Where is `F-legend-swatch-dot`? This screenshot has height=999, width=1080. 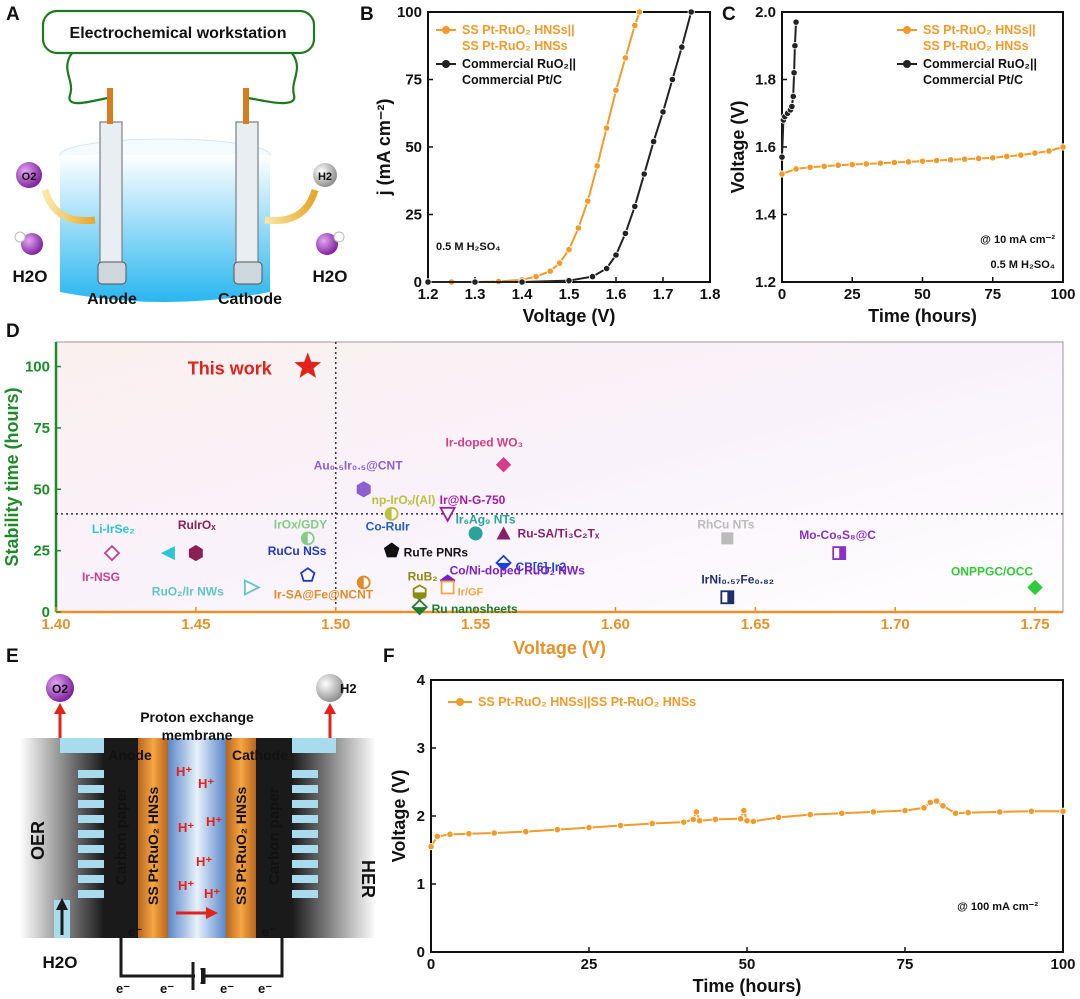
F-legend-swatch-dot is located at coordinates (460, 702).